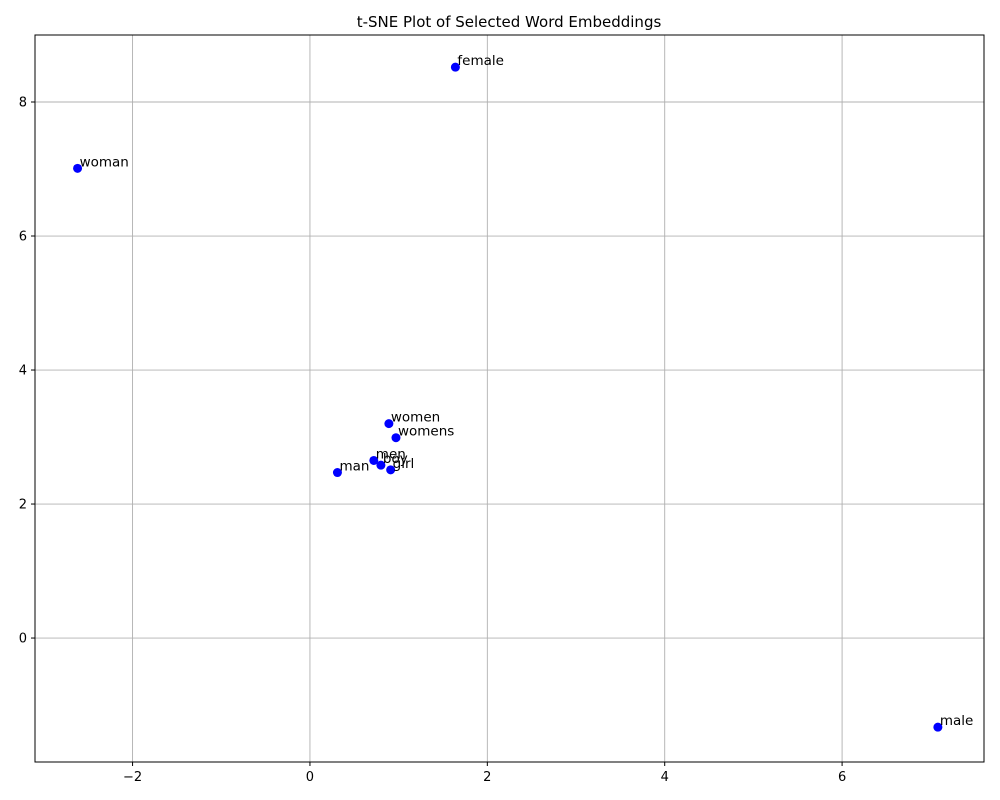 This screenshot has width=1000, height=800. What do you see at coordinates (509, 22) in the screenshot?
I see `chart-title: t-SNE Plot of Selected Word Embeddings` at bounding box center [509, 22].